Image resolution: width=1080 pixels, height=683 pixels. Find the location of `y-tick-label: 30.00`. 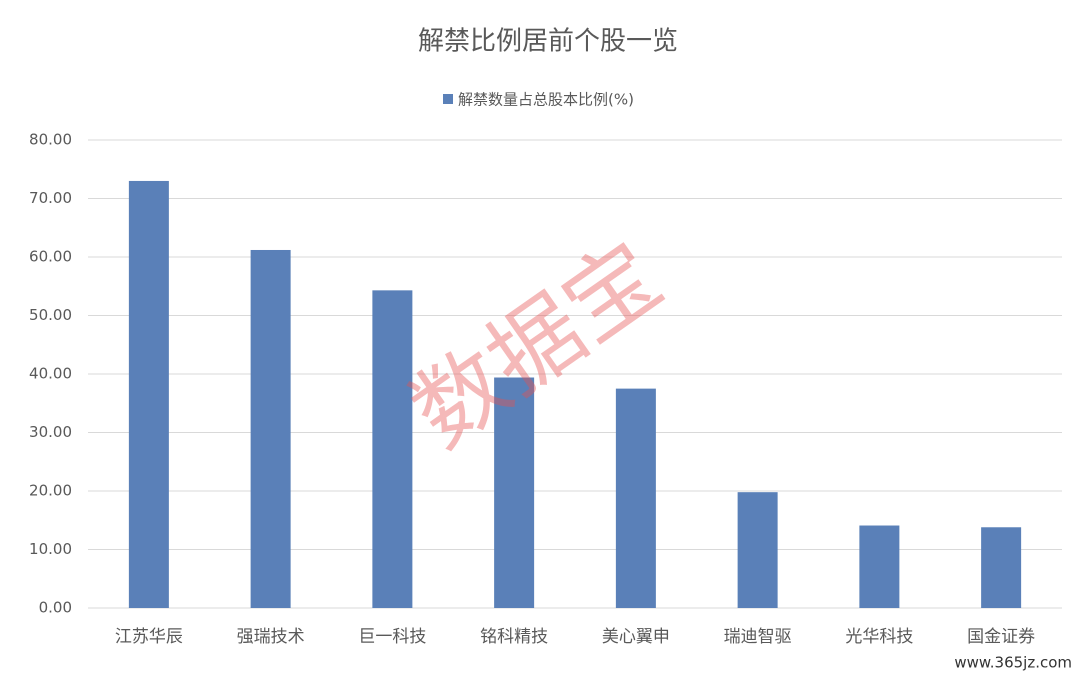

y-tick-label: 30.00 is located at coordinates (50, 432).